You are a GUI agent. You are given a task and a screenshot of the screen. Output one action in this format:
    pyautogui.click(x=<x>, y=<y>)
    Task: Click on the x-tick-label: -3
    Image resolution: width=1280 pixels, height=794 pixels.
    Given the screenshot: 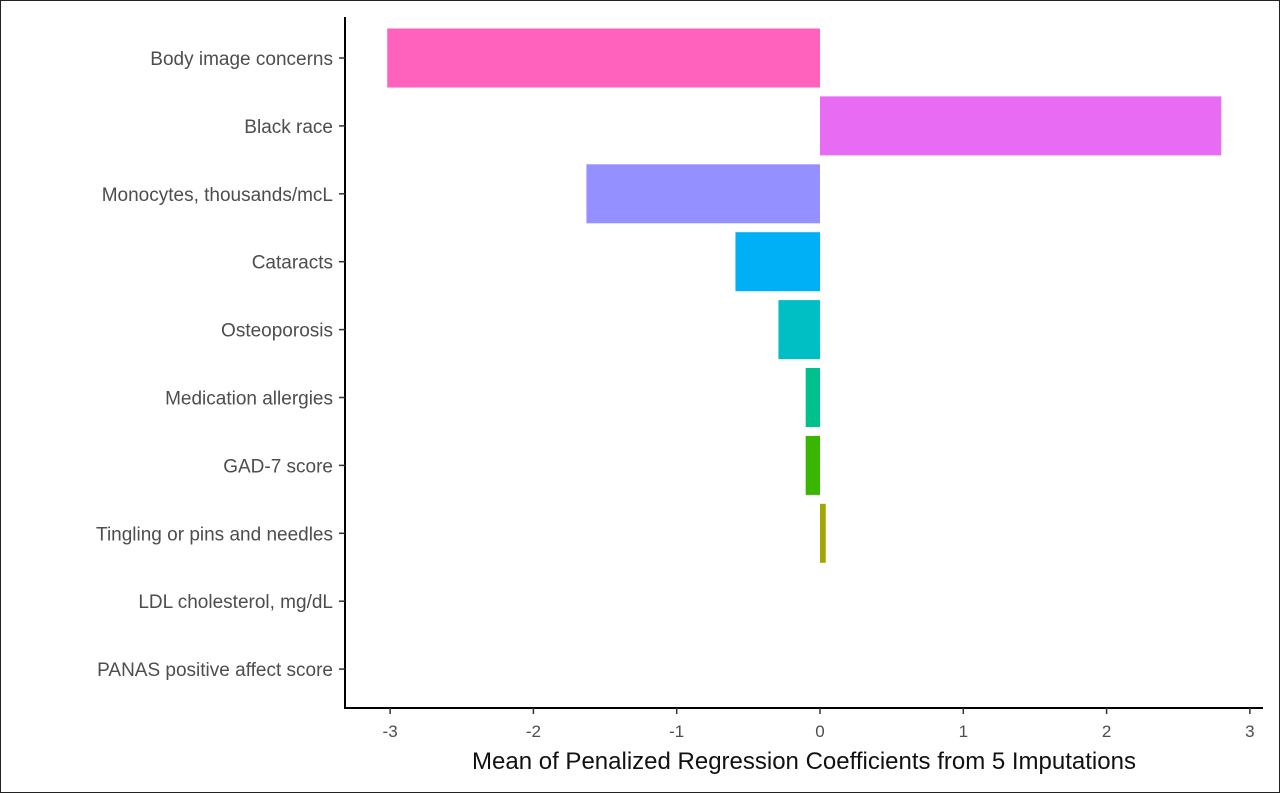 What is the action you would take?
    pyautogui.click(x=390, y=731)
    